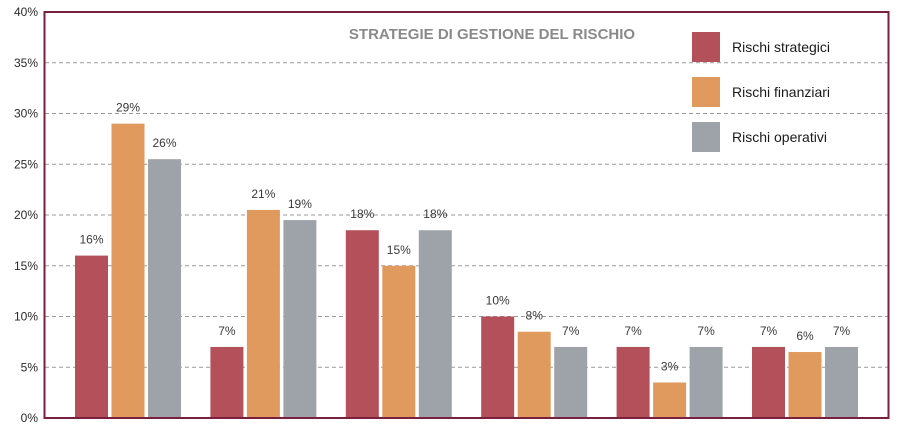  Describe the element at coordinates (670, 366) in the screenshot. I see `data-label: 3%` at that location.